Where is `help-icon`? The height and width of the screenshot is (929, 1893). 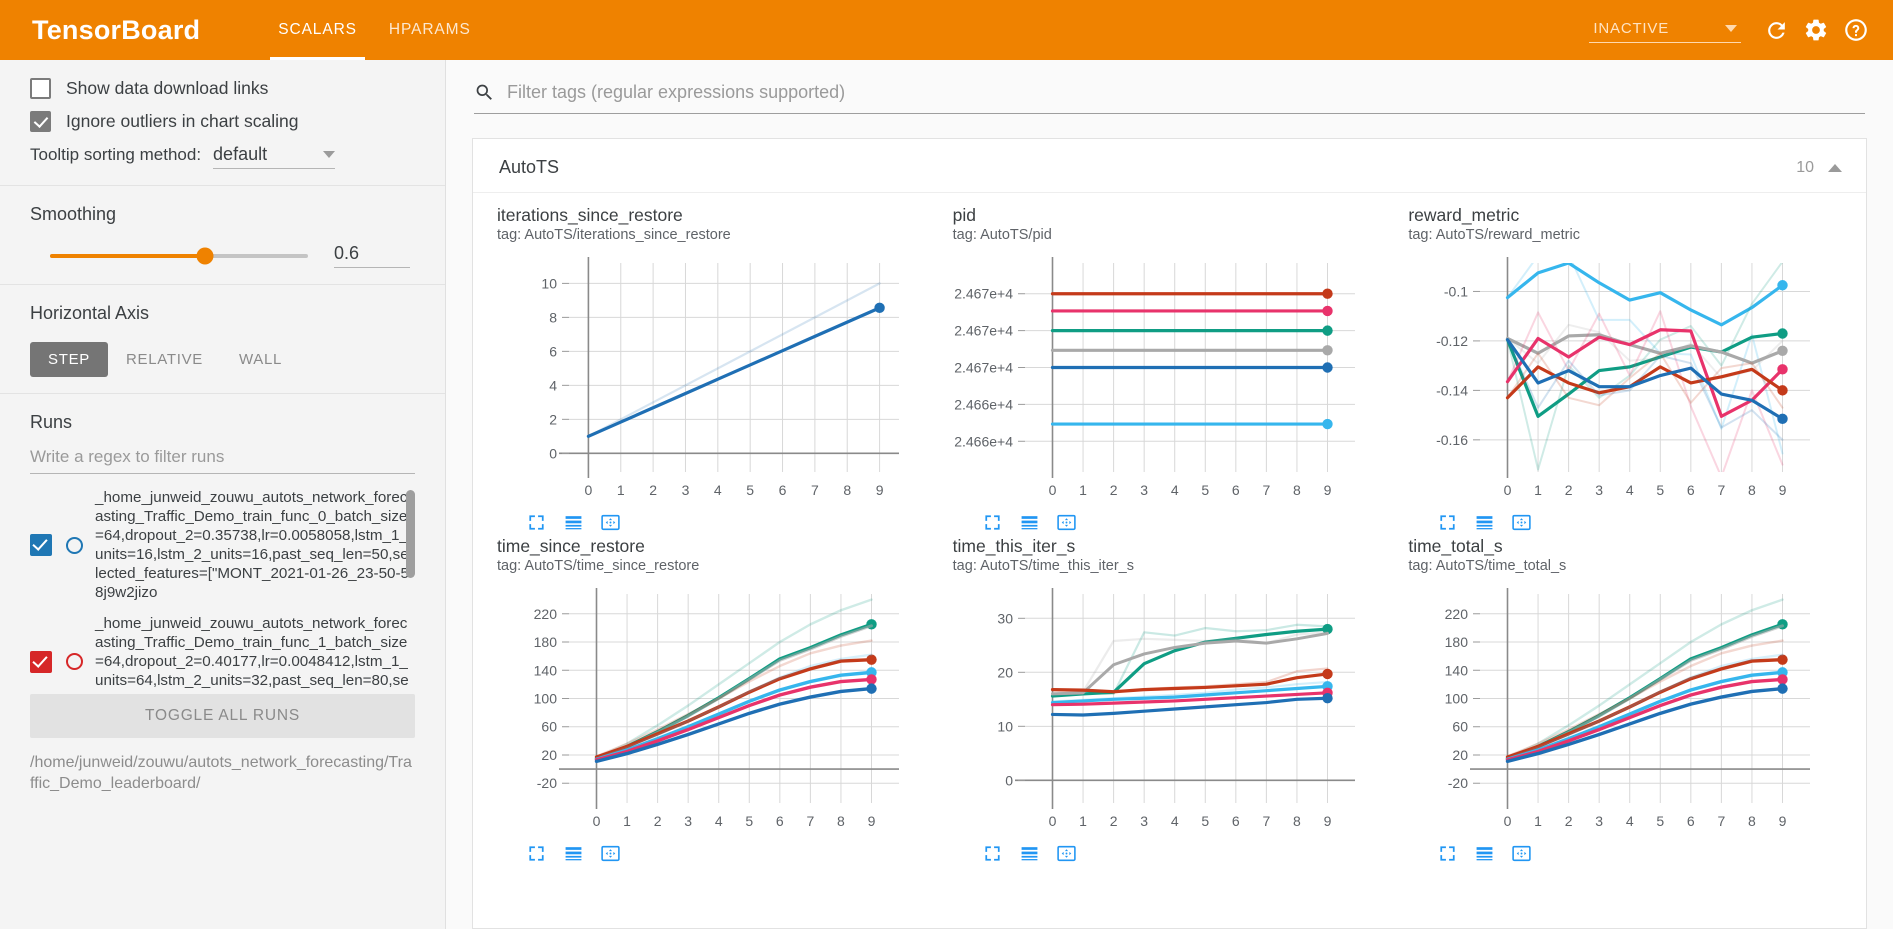 help-icon is located at coordinates (1856, 30).